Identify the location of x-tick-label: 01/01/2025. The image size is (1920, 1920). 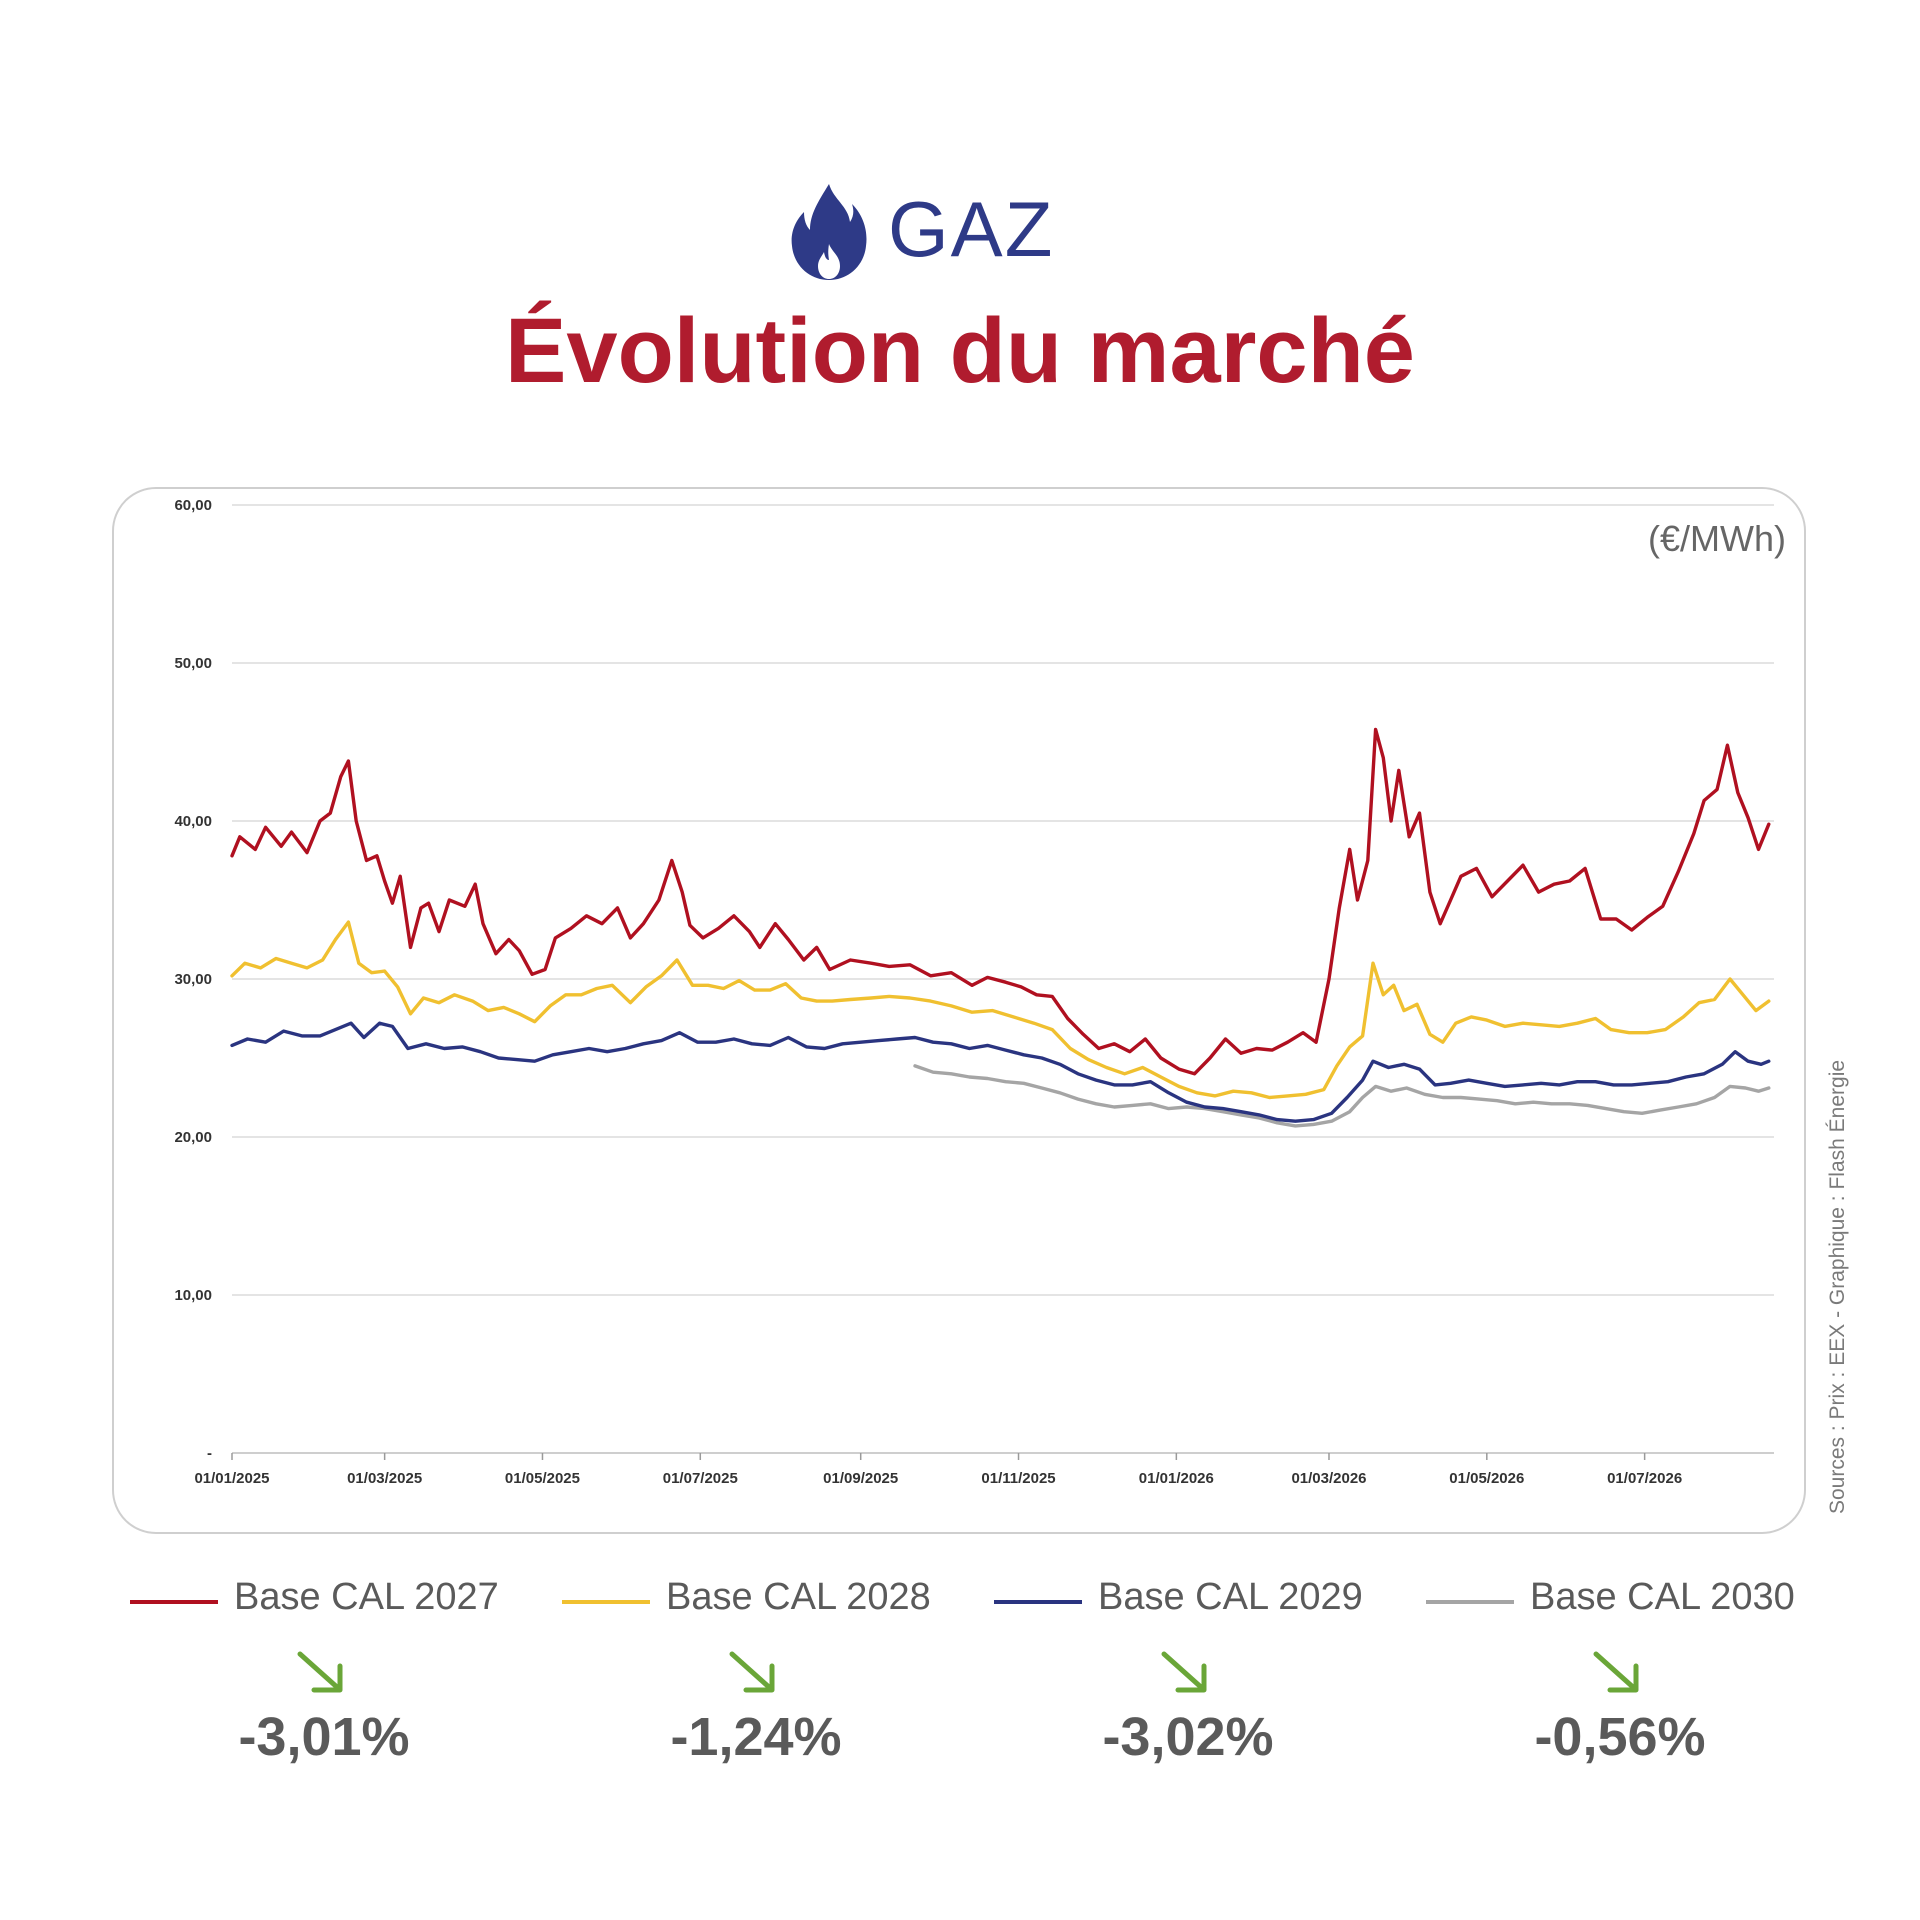
(231, 1478).